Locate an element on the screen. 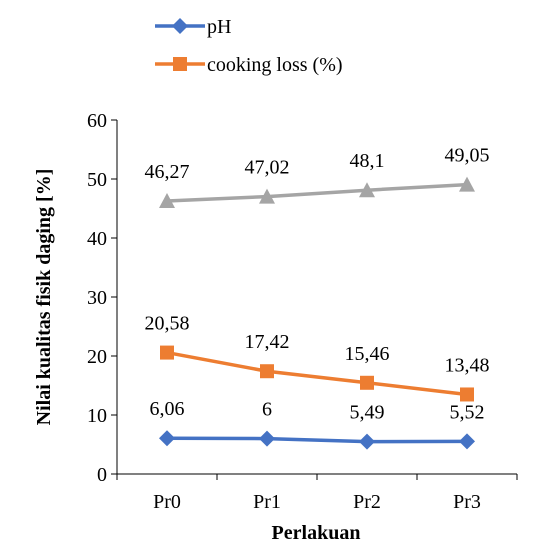  x-tick-label: Pr1 is located at coordinates (267, 502).